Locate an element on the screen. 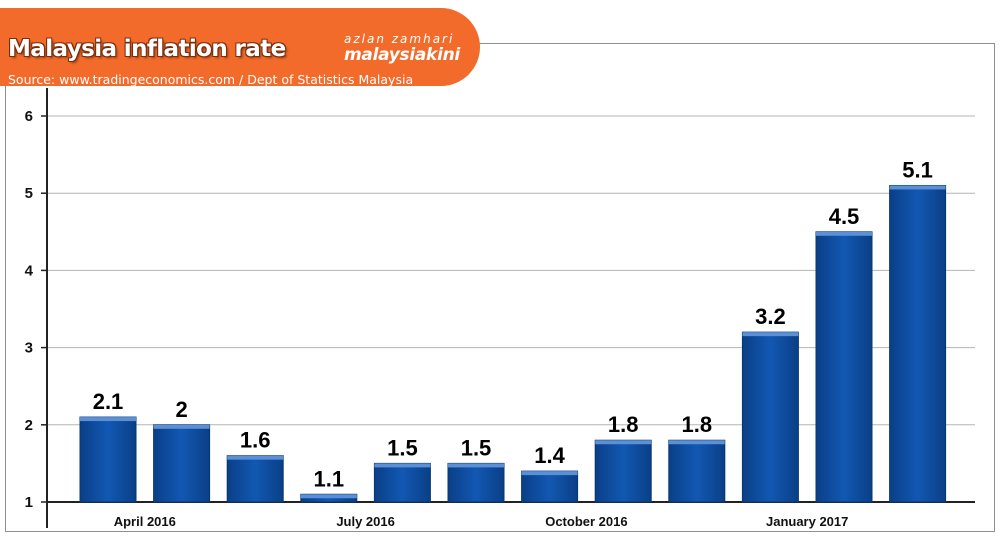 This screenshot has height=537, width=1000. value-label-2: 1.6 is located at coordinates (255, 440).